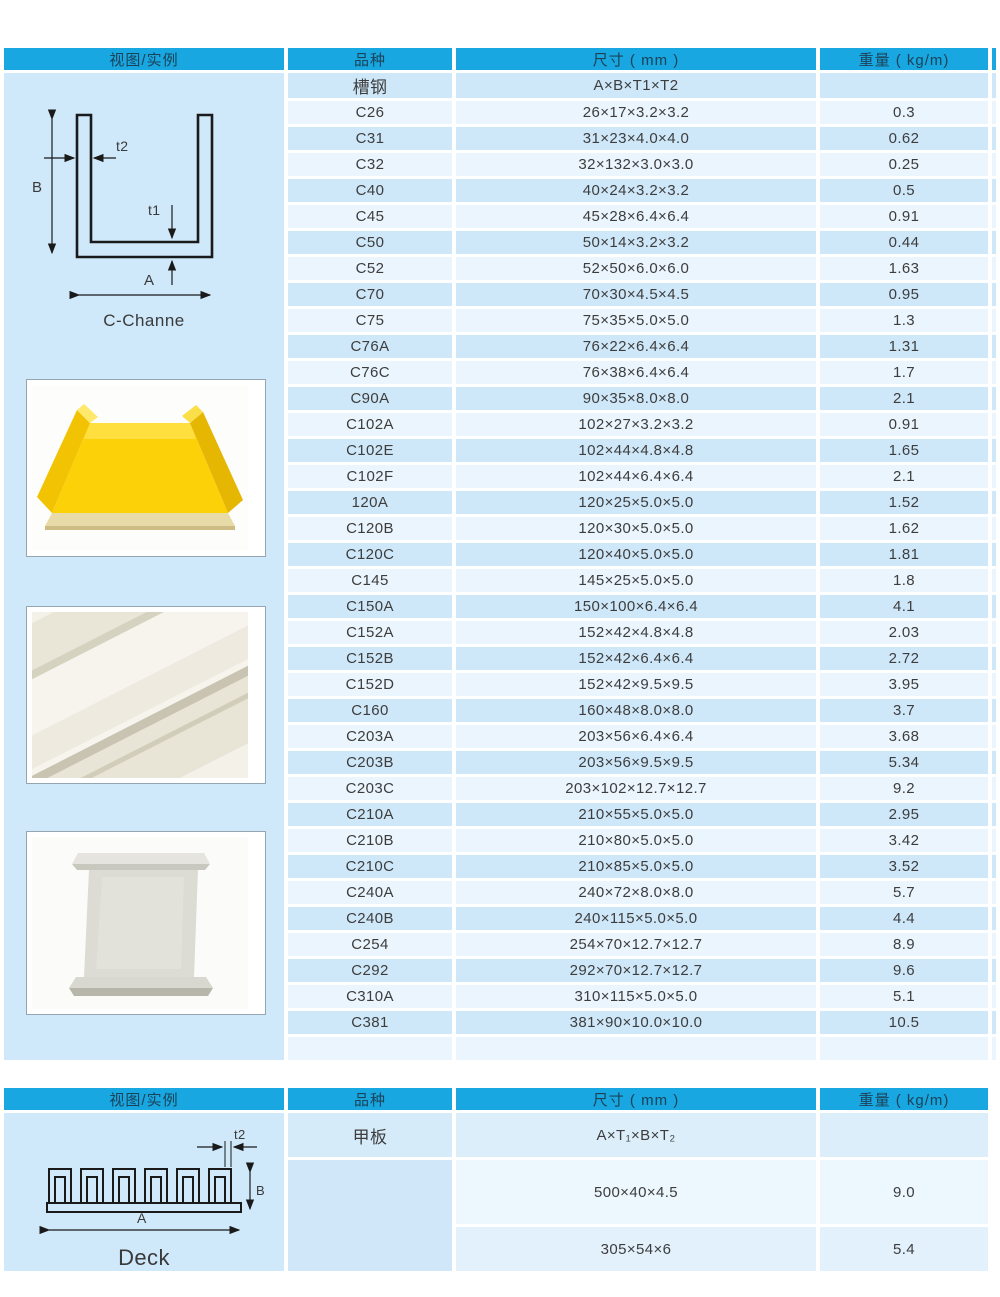  I want to click on group-formula-cell: A×B×T1×T2, so click(636, 85).